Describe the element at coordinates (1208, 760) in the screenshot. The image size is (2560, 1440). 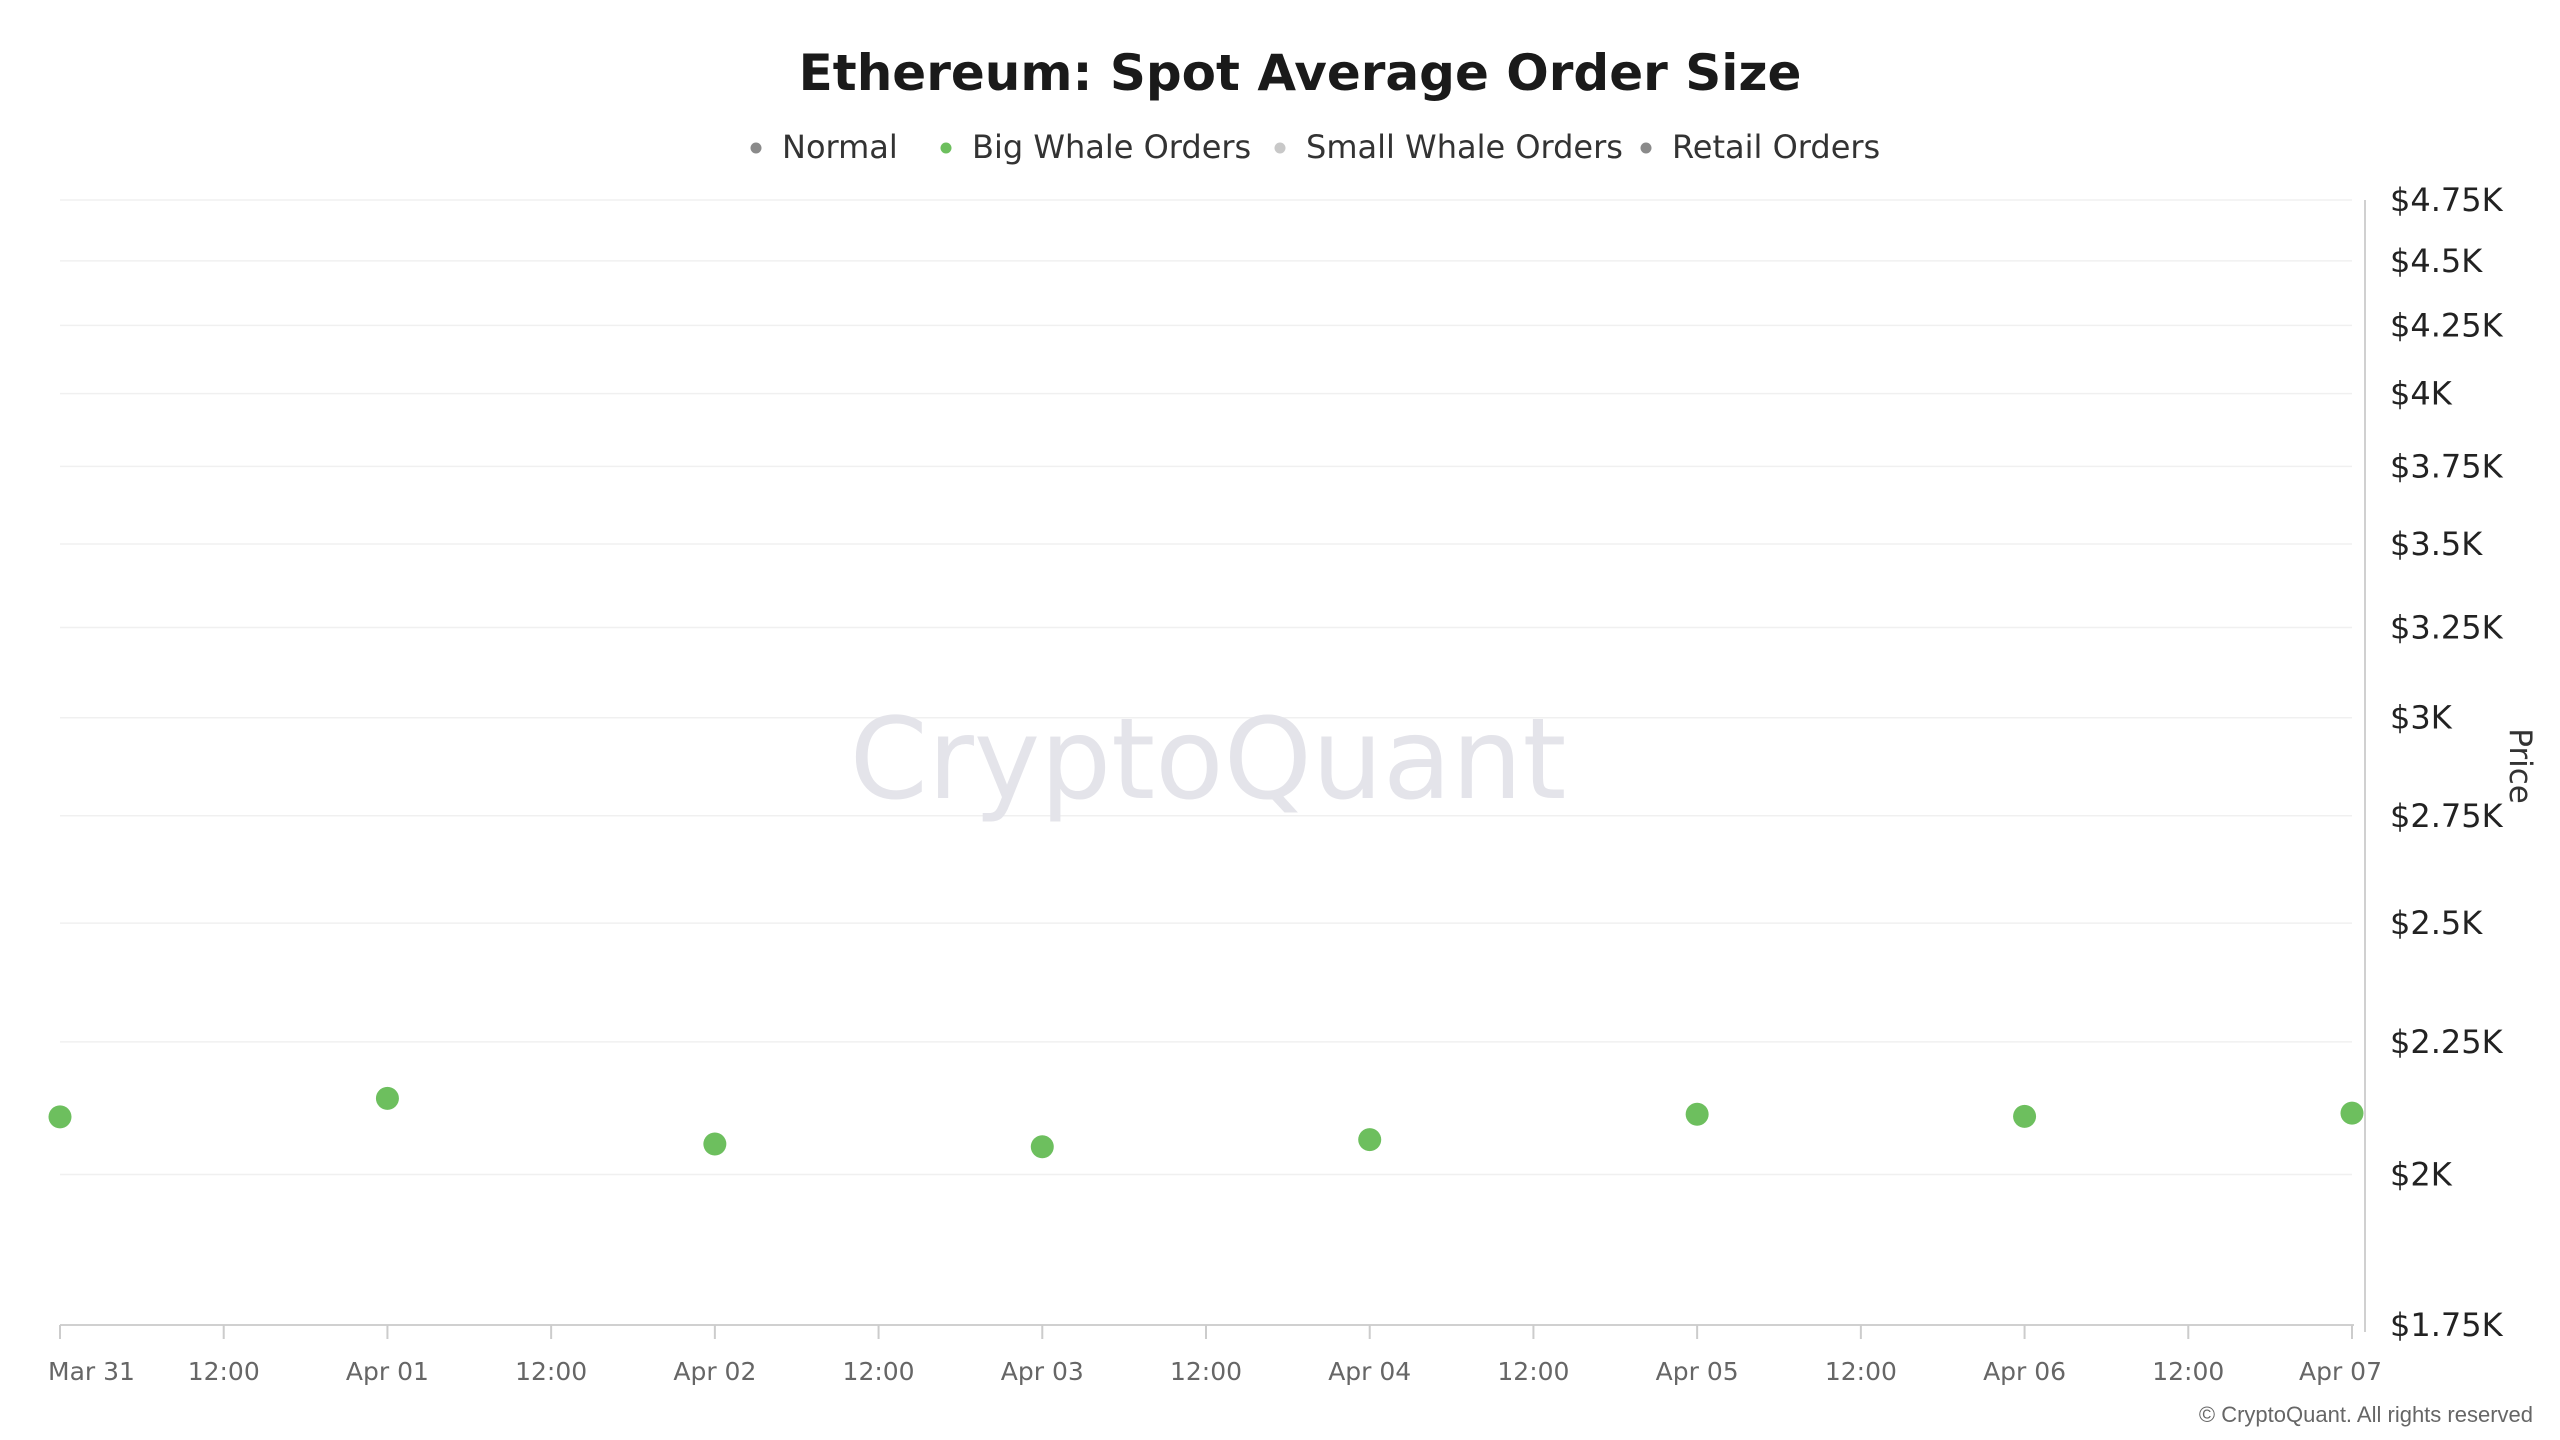
I see `watermark-logo: CryptoQuant` at that location.